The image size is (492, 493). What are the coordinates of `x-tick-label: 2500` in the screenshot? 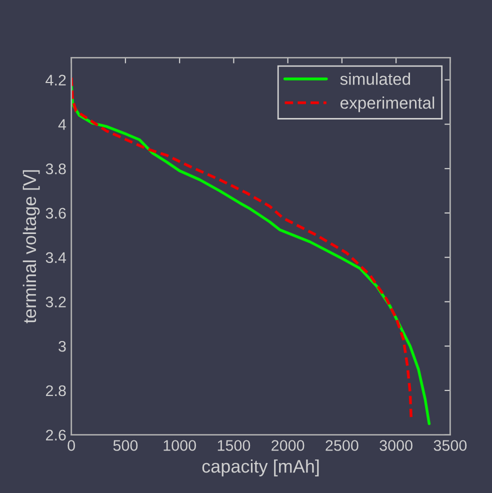 It's located at (342, 445).